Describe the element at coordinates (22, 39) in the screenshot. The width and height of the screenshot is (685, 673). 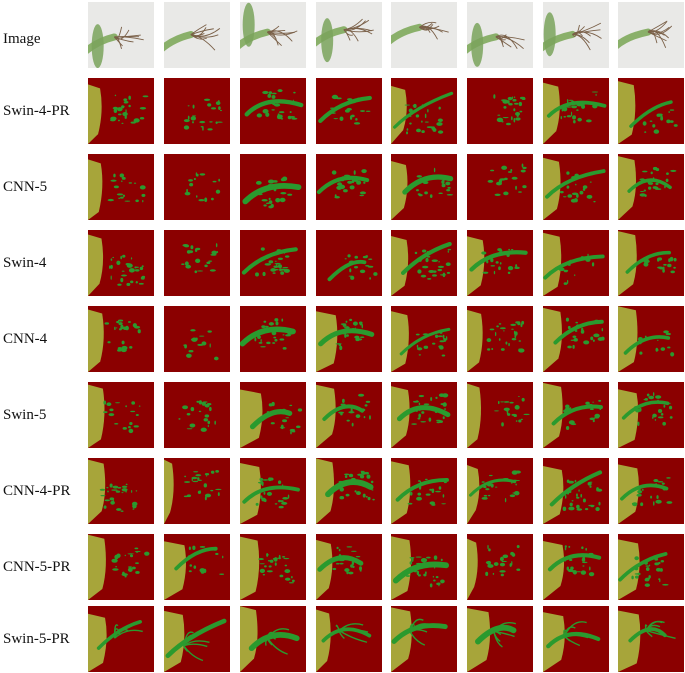
I see `row-label: Image` at that location.